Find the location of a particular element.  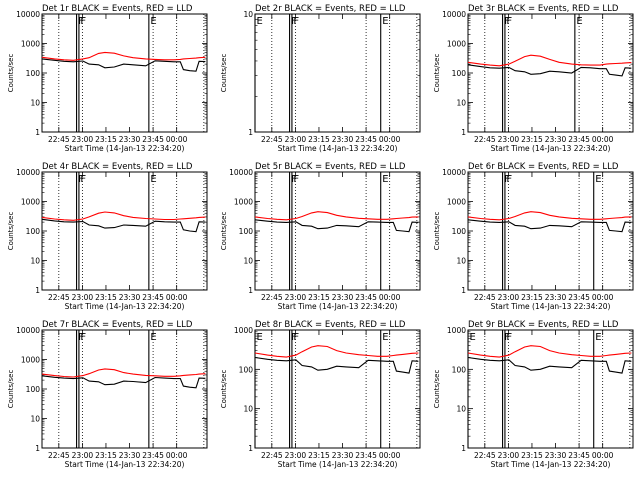

panel-title: Det 7r BLACK = Events, RED = LLD is located at coordinates (117, 325).